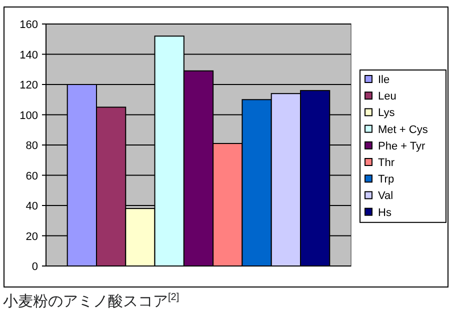  Describe the element at coordinates (386, 196) in the screenshot. I see `legend-label: Val` at that location.